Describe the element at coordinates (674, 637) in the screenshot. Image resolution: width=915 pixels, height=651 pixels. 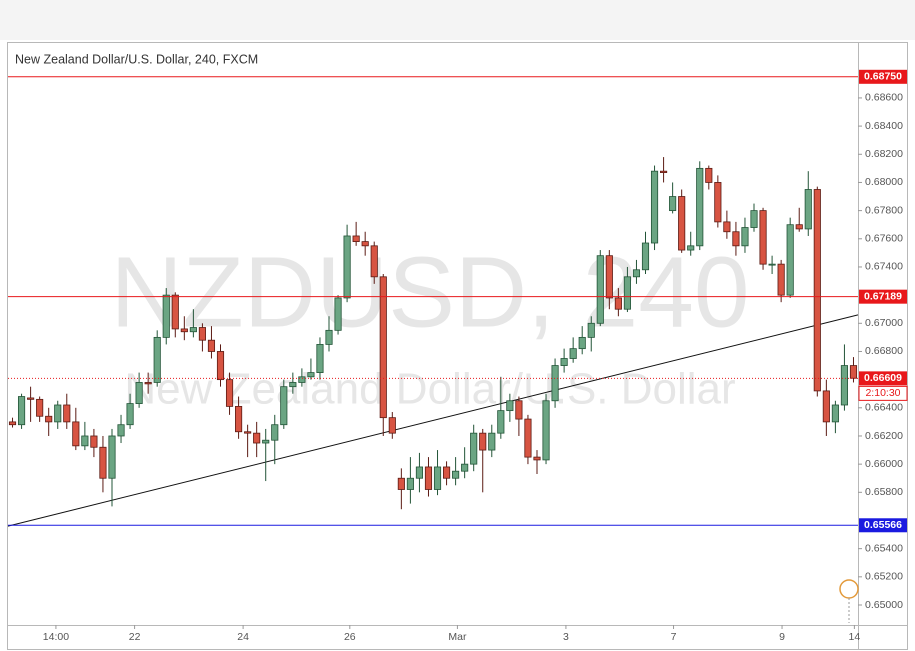
I see `x-tick-label: 7` at that location.